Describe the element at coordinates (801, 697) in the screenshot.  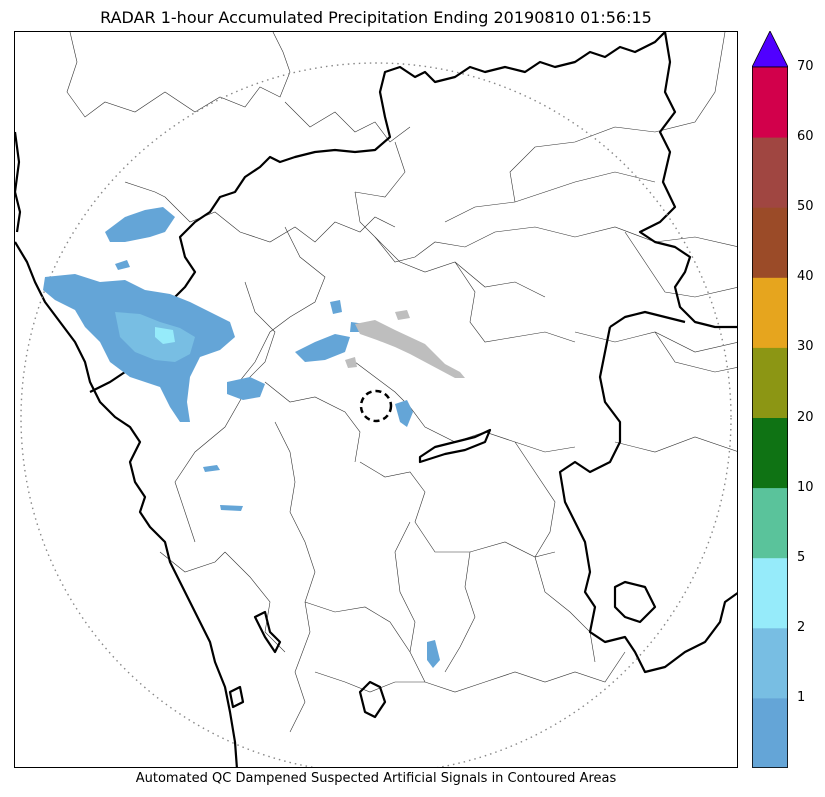
I see `colorbar-tick-label: 1` at that location.